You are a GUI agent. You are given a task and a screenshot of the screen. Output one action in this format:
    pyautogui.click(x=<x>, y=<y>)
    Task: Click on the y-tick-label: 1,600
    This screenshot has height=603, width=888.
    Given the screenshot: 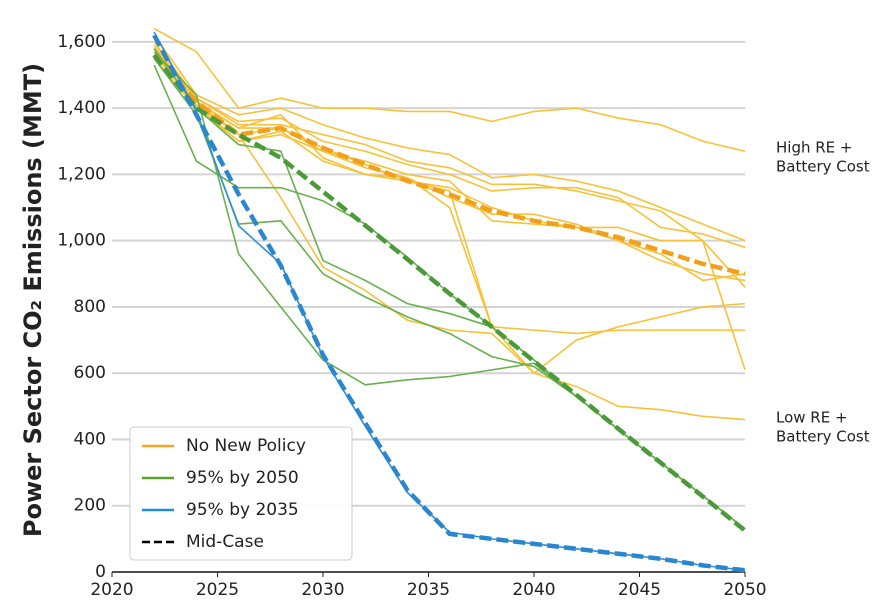 What is the action you would take?
    pyautogui.click(x=81, y=42)
    